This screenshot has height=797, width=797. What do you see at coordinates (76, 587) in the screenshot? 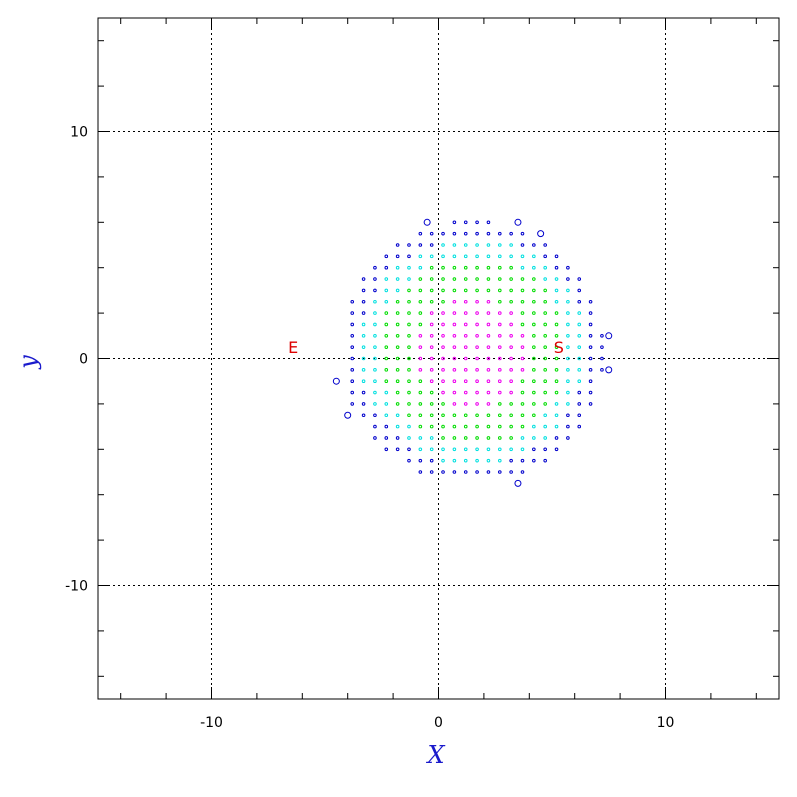
I see `y-tick-label: -10` at bounding box center [76, 587].